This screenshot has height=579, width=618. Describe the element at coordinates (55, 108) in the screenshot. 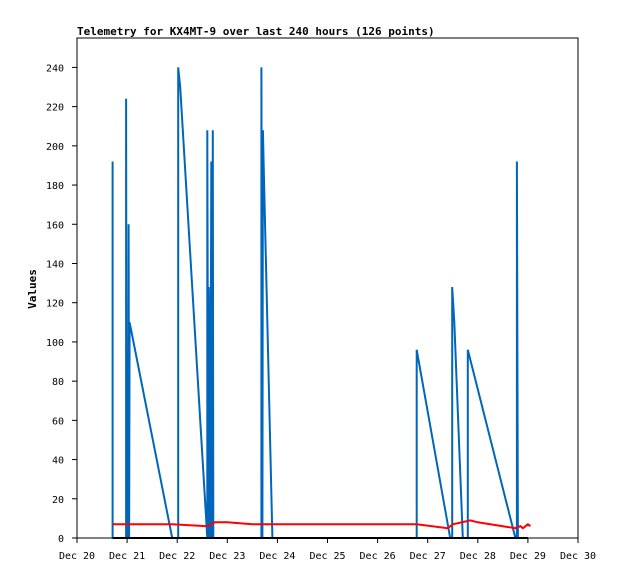

I see `y-tick-label: 220` at that location.